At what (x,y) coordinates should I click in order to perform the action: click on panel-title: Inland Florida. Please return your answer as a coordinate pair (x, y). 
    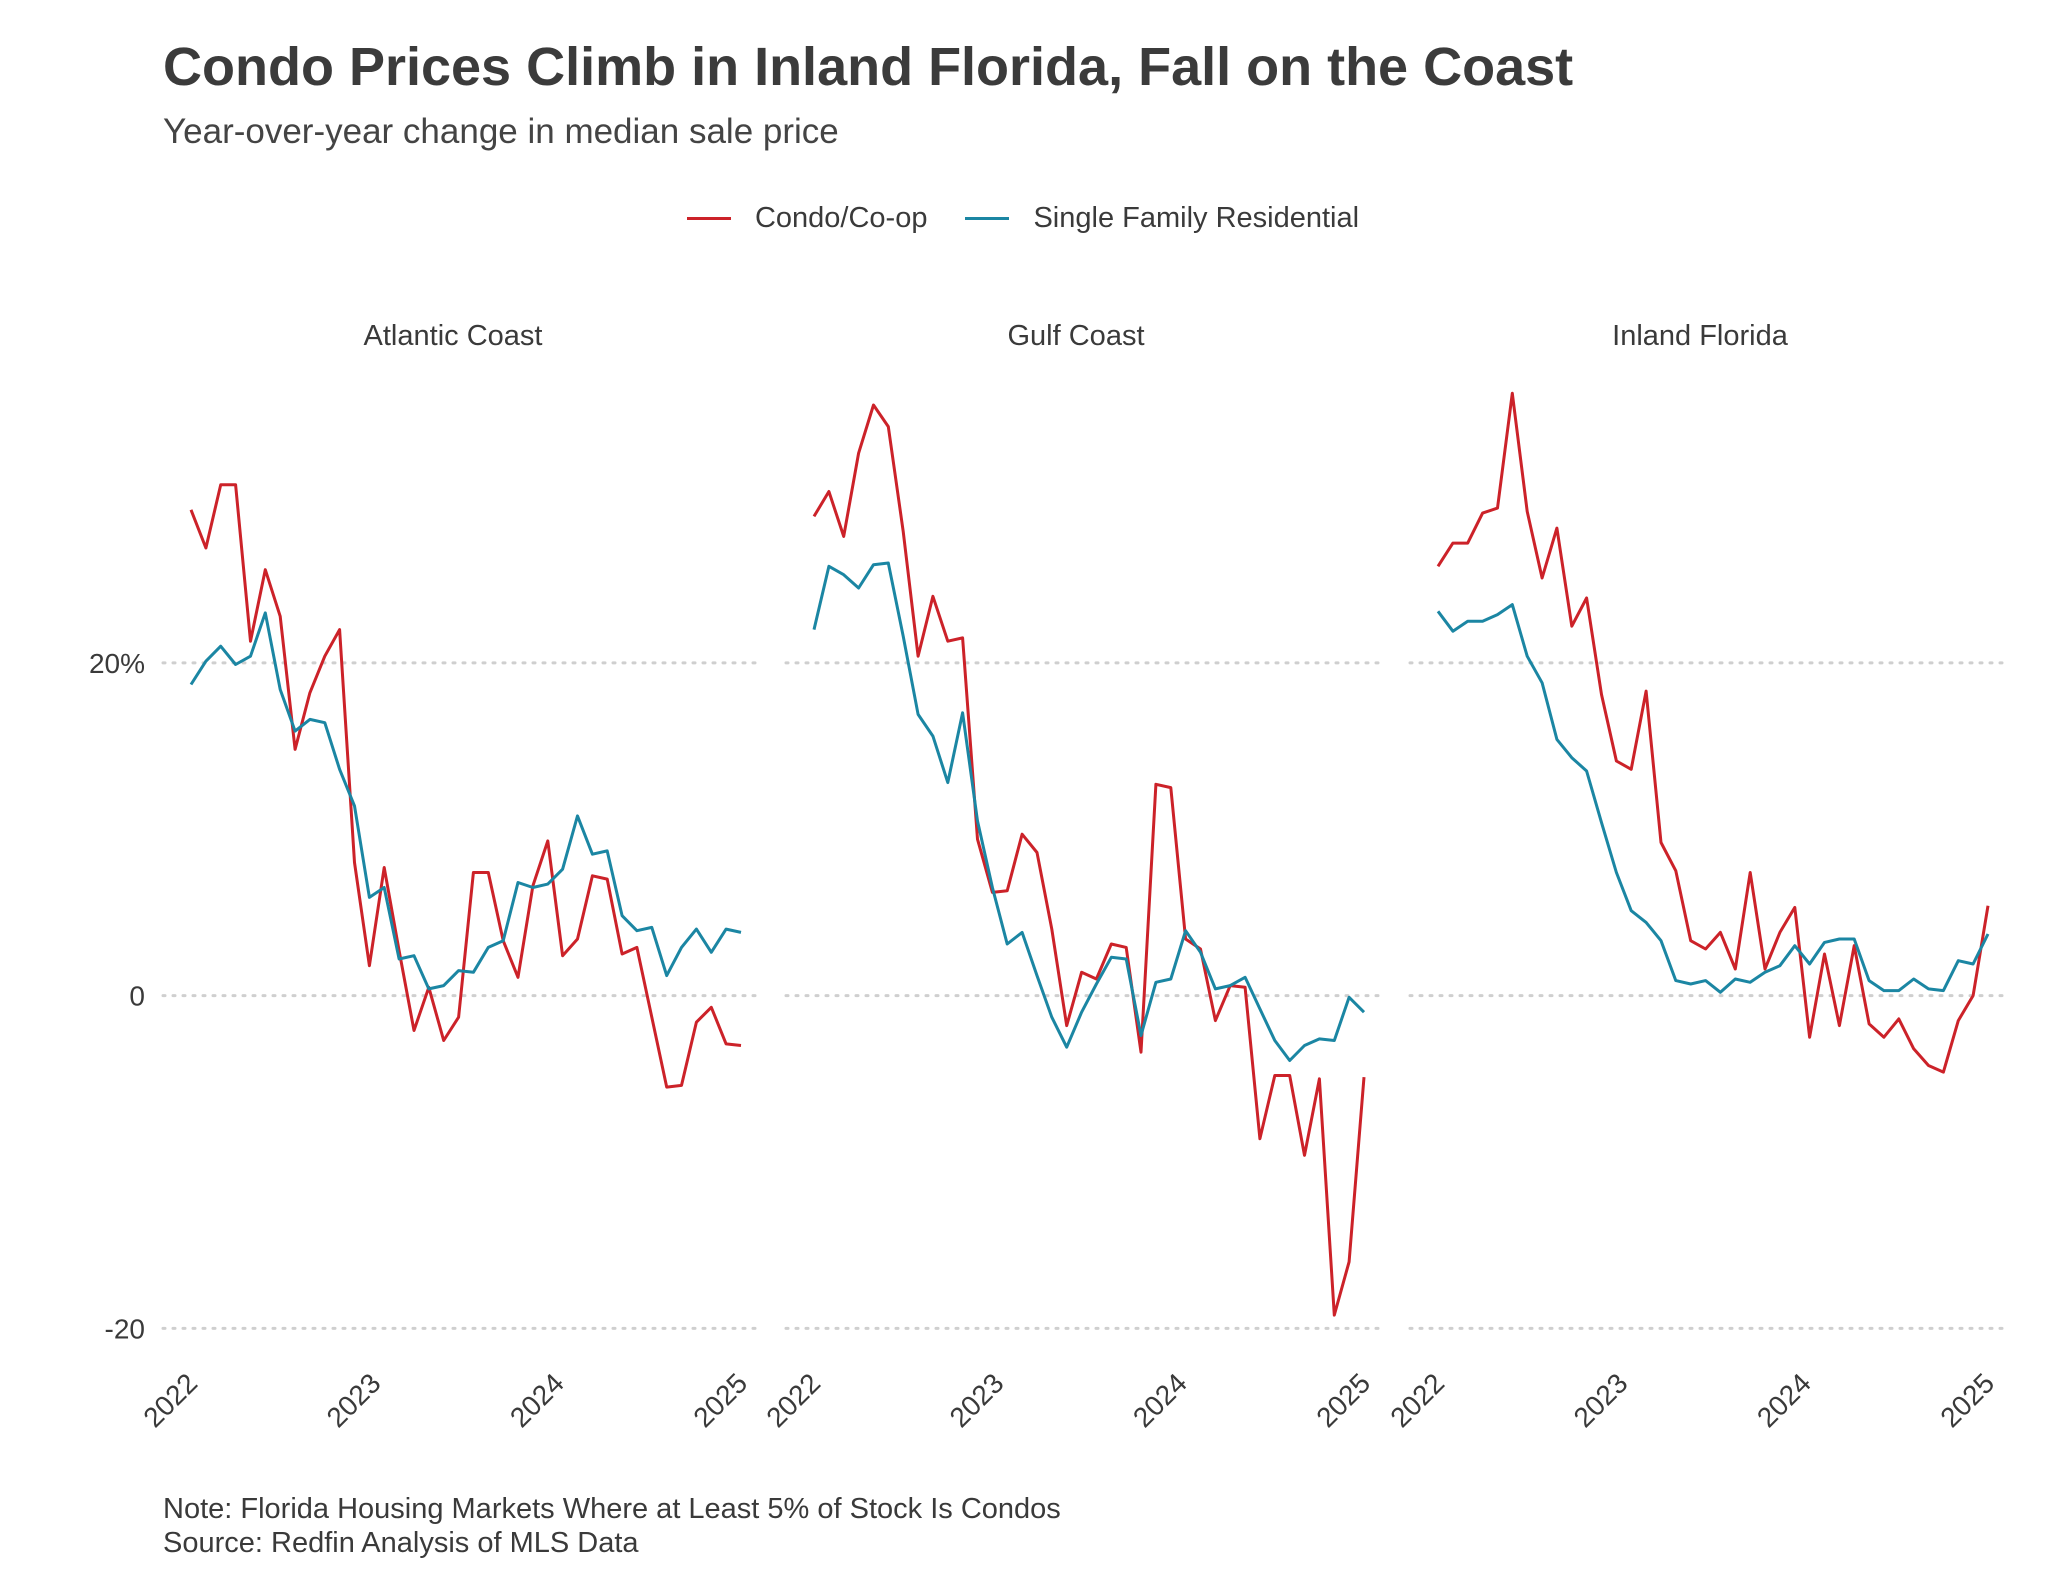
    Looking at the image, I should click on (1700, 336).